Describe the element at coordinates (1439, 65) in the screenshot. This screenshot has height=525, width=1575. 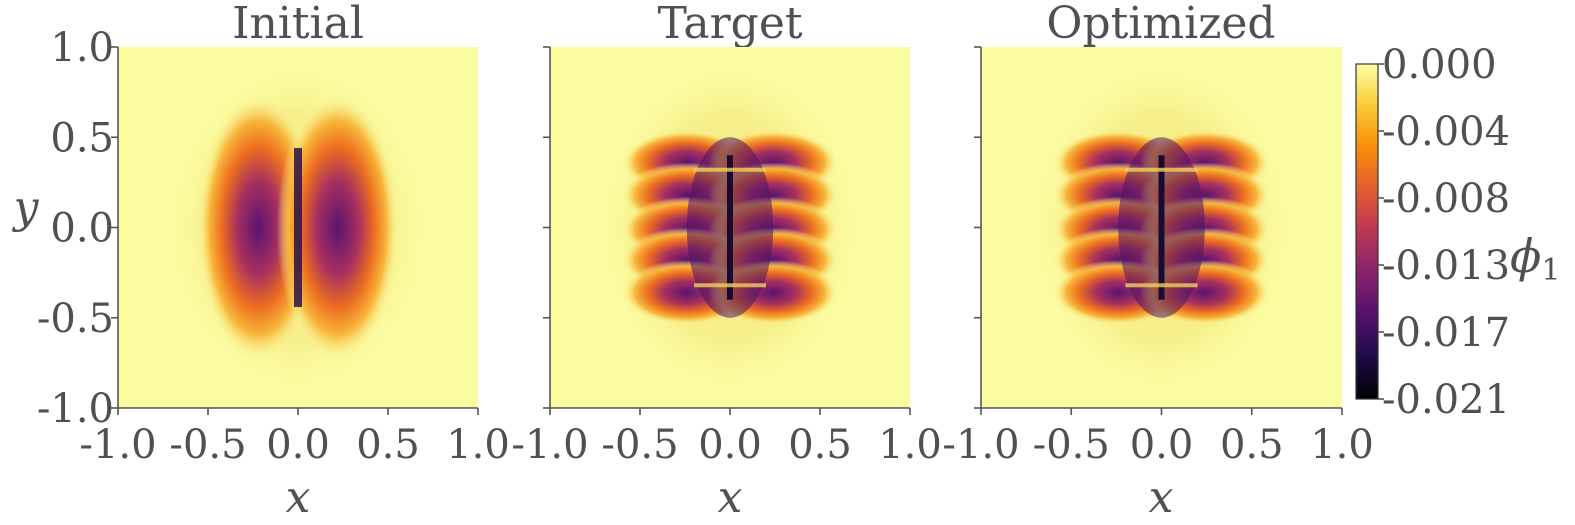
I see `colorbar-tick-label: 0.000` at that location.